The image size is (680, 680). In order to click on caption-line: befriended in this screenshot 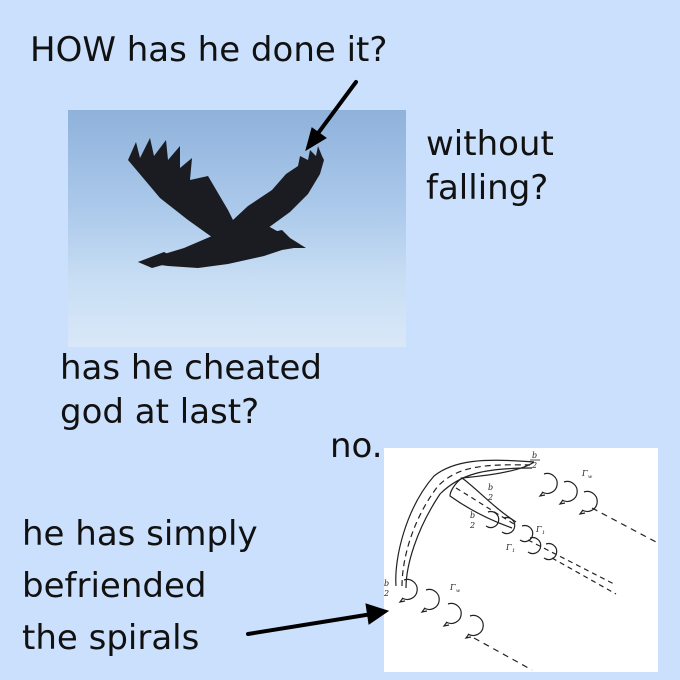, I will do `click(114, 586)`.